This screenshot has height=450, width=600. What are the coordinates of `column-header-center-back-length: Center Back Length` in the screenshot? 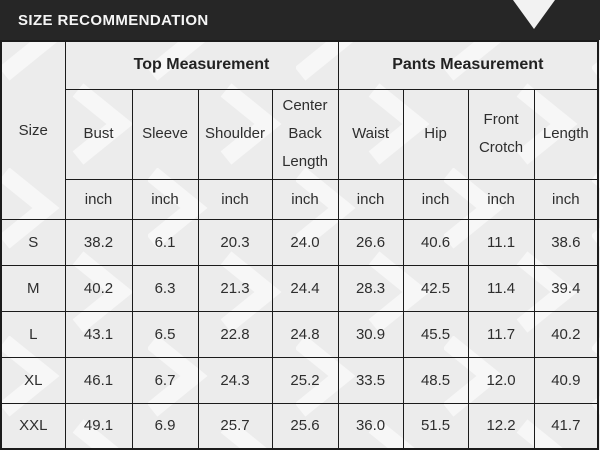 It's located at (305, 134).